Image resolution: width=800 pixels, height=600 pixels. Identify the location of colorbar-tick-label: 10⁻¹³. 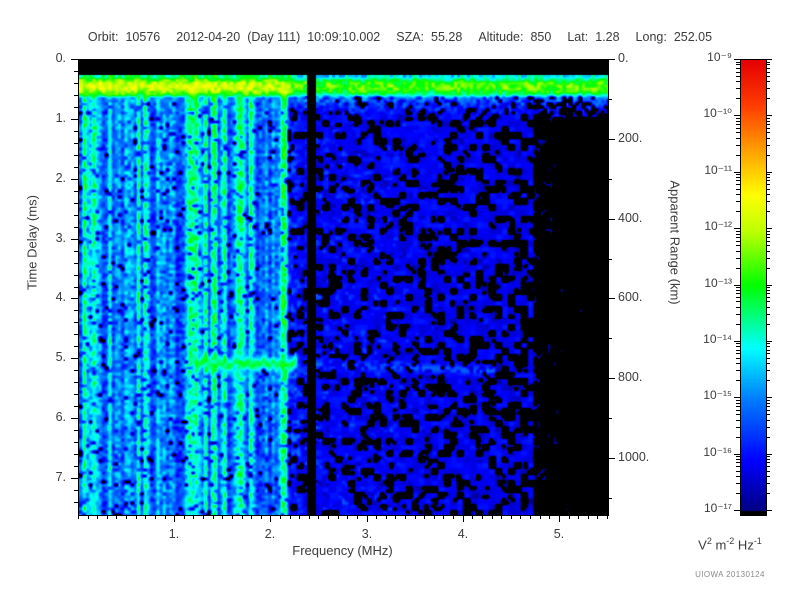
(718, 283).